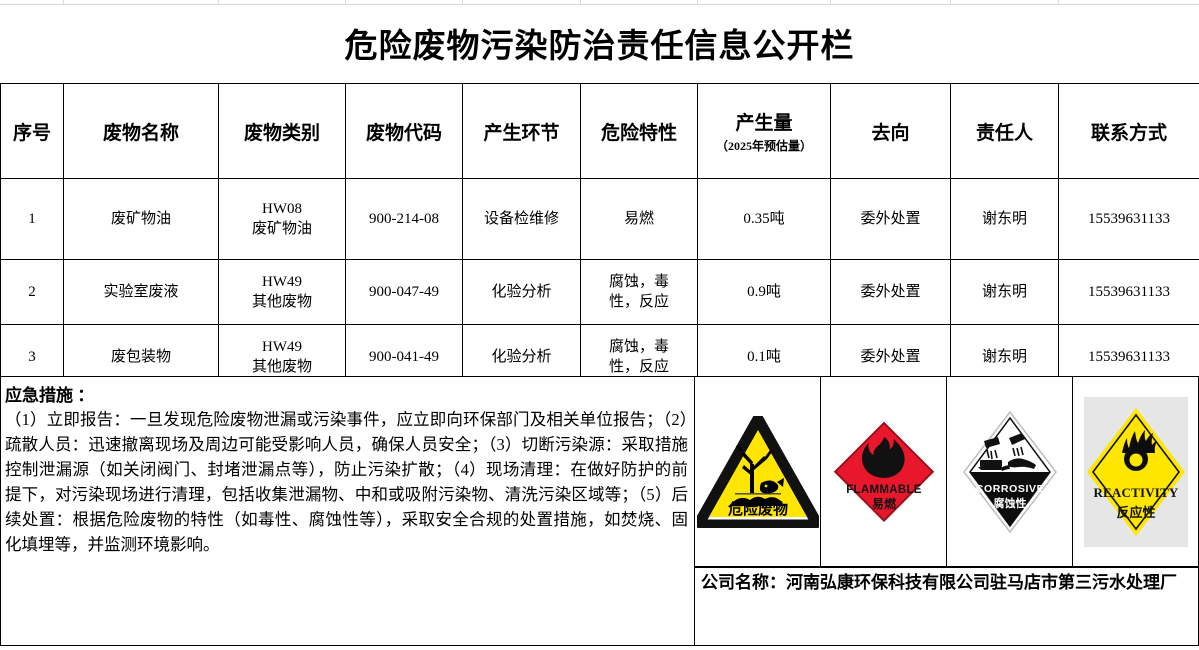 The image size is (1199, 650). I want to click on col-header-hazard: 危险特性, so click(639, 131).